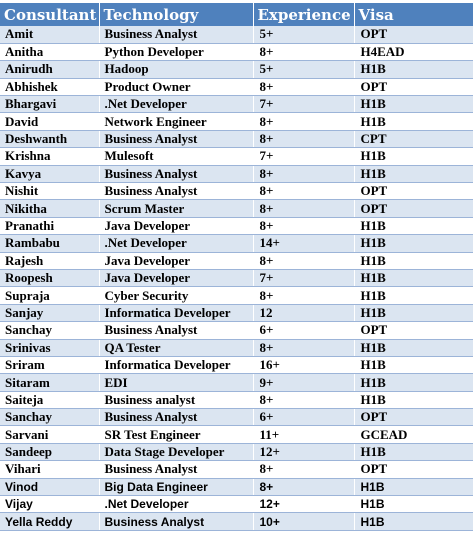 The image size is (474, 540). What do you see at coordinates (50, 52) in the screenshot?
I see `consultant-name-cell: Anitha` at bounding box center [50, 52].